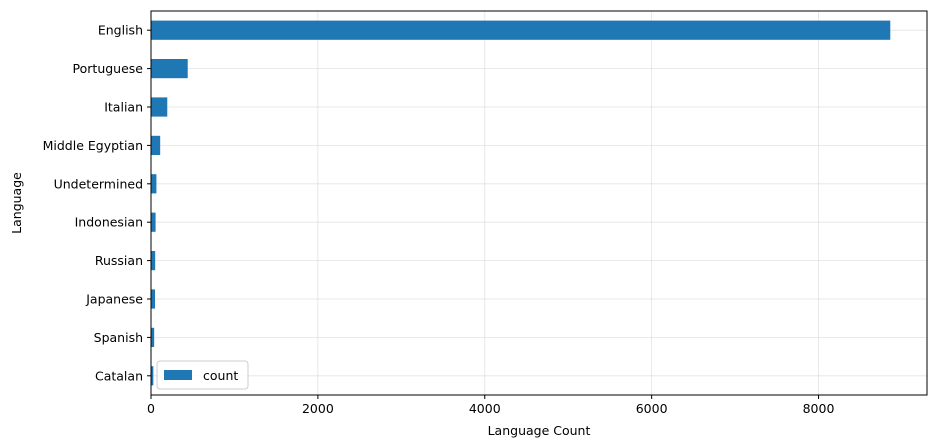  Describe the element at coordinates (16, 203) in the screenshot. I see `y-axis-label: Language` at that location.